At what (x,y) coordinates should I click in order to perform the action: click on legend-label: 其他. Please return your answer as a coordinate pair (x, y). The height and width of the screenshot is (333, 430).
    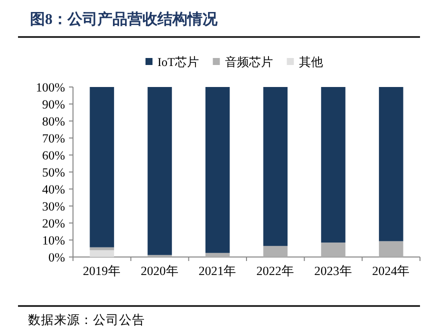
    Looking at the image, I should click on (310, 62).